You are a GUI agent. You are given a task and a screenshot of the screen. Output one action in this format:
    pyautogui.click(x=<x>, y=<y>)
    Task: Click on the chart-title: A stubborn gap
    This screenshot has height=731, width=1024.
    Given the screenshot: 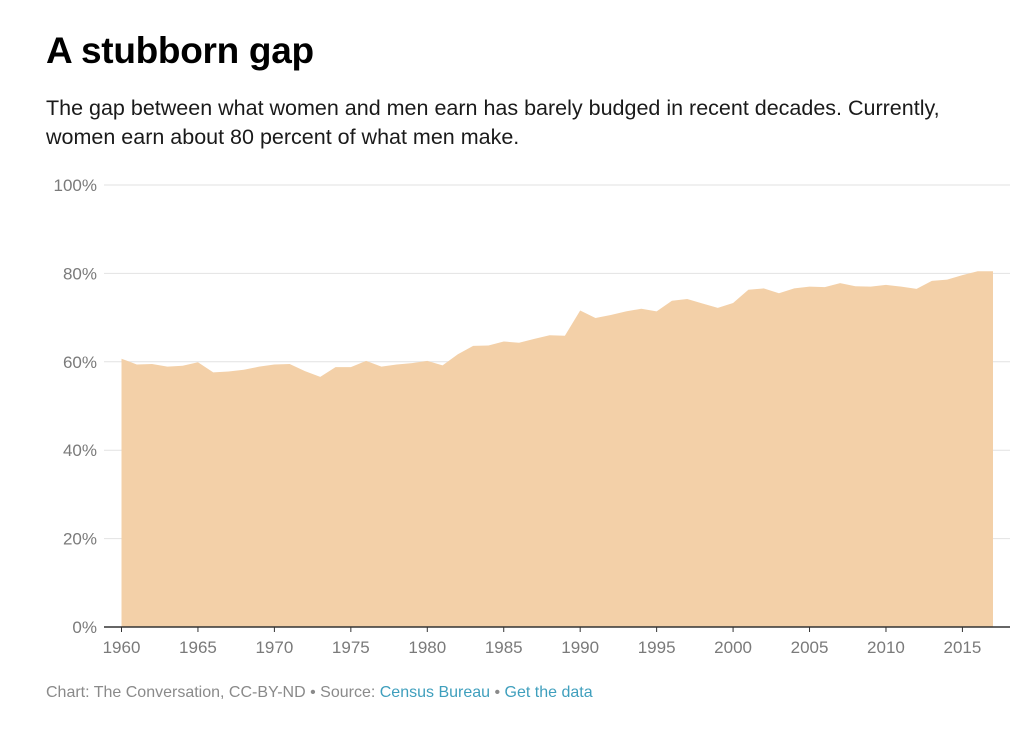 What is the action you would take?
    pyautogui.click(x=180, y=50)
    